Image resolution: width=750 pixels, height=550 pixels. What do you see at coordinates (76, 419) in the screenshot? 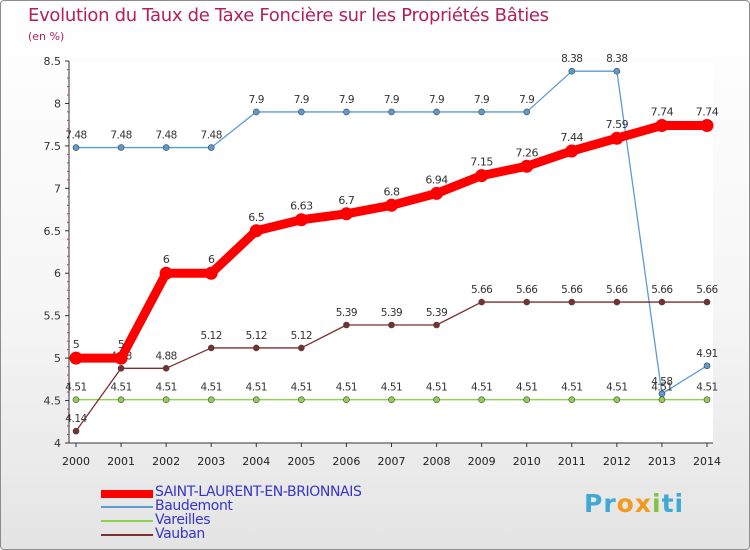
I see `data-label: 4.14` at bounding box center [76, 419].